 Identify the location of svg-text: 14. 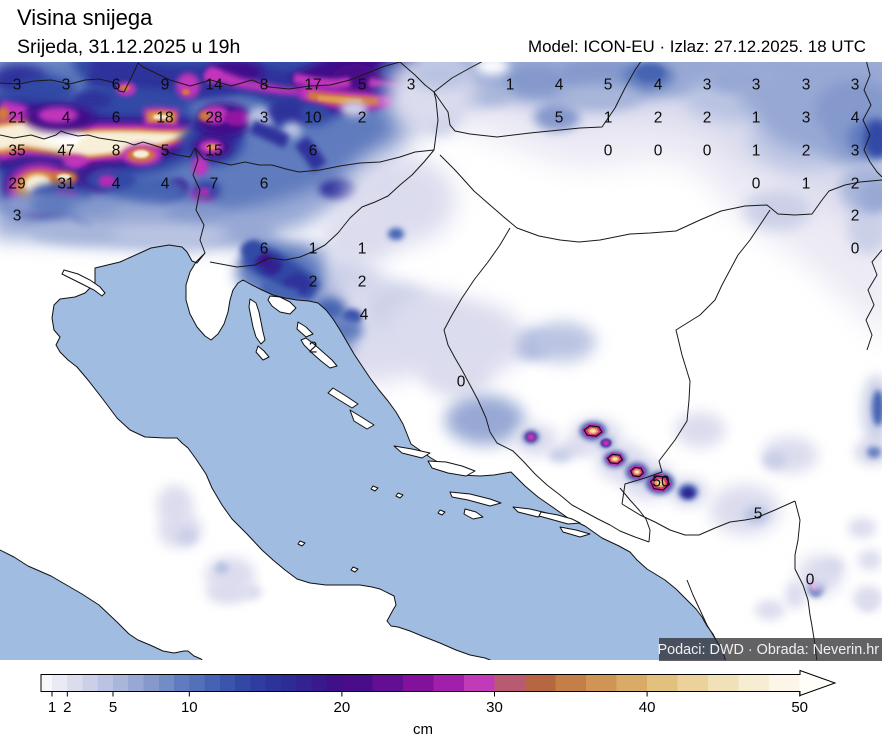
(214, 85).